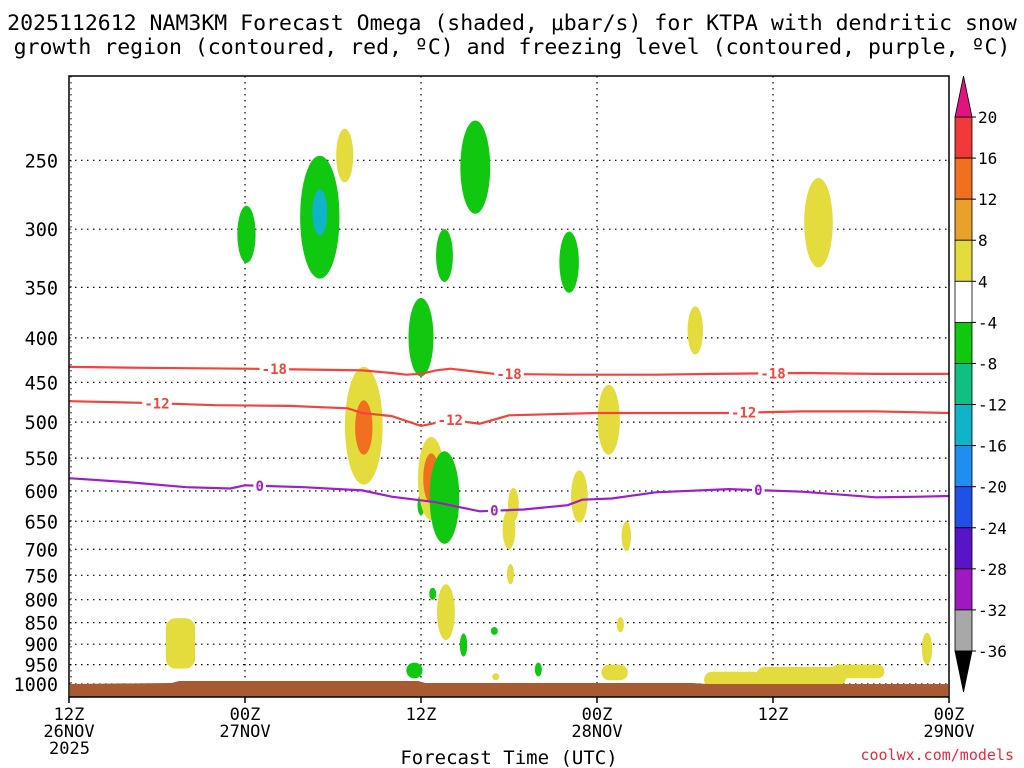  I want to click on colorbar-label-4: 4, so click(983, 281).